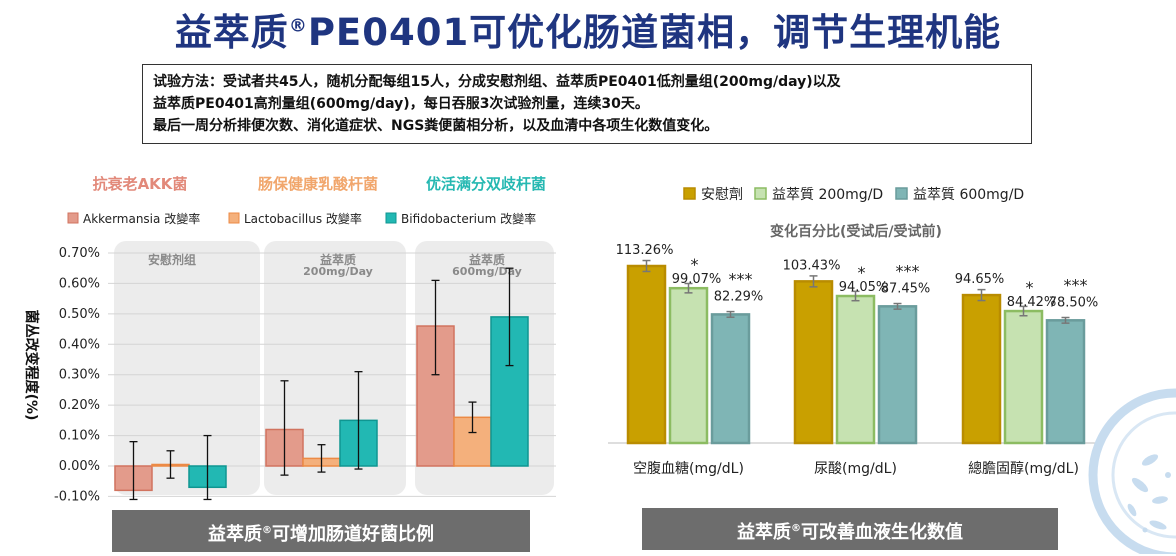 The width and height of the screenshot is (1176, 556). What do you see at coordinates (980, 279) in the screenshot?
I see `data-label: 94.65%` at bounding box center [980, 279].